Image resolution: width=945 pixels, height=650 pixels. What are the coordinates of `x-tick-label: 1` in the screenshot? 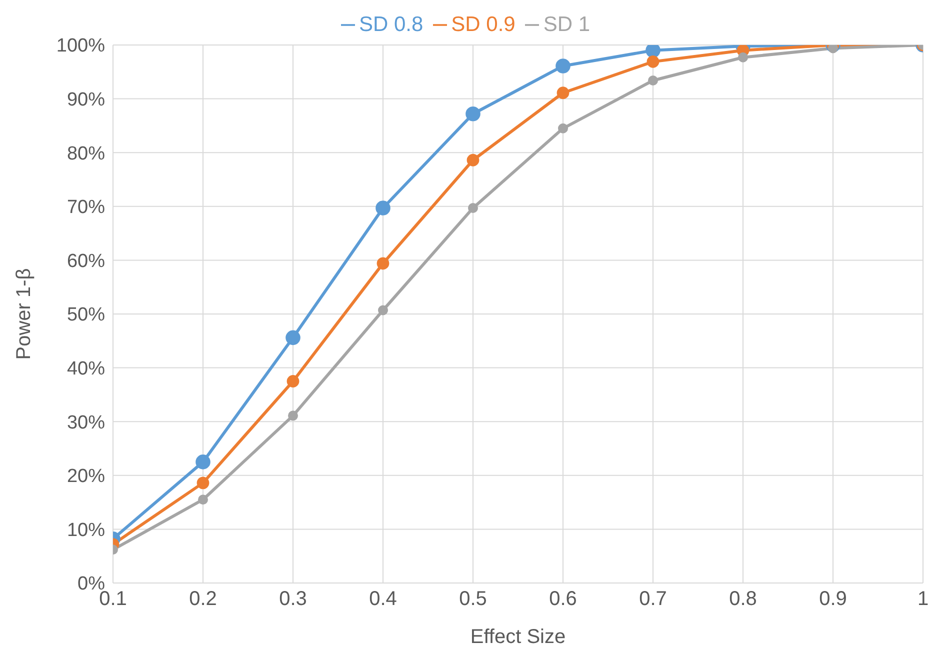 It's located at (923, 599).